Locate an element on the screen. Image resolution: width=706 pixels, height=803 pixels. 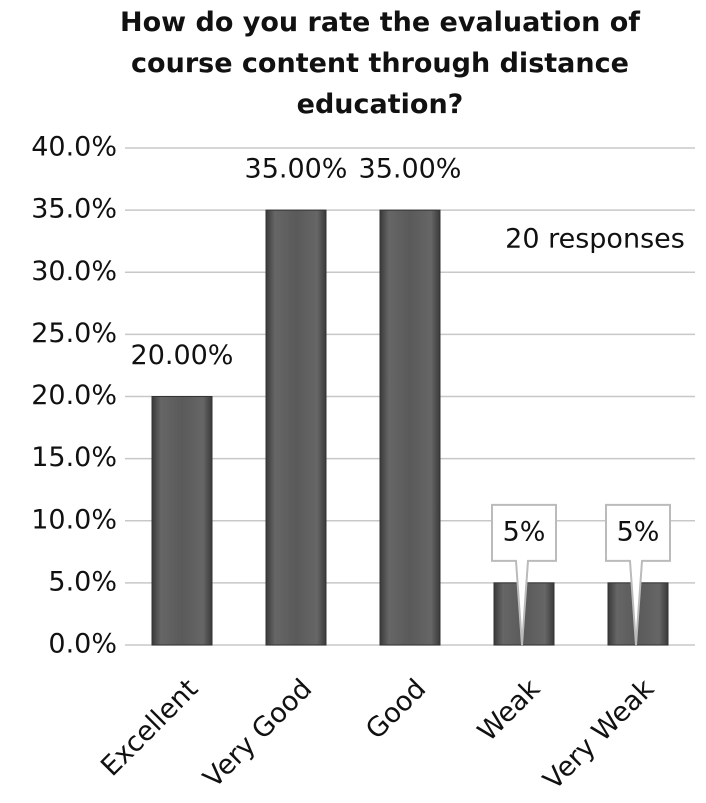
value-label: 20.00% is located at coordinates (182, 355).